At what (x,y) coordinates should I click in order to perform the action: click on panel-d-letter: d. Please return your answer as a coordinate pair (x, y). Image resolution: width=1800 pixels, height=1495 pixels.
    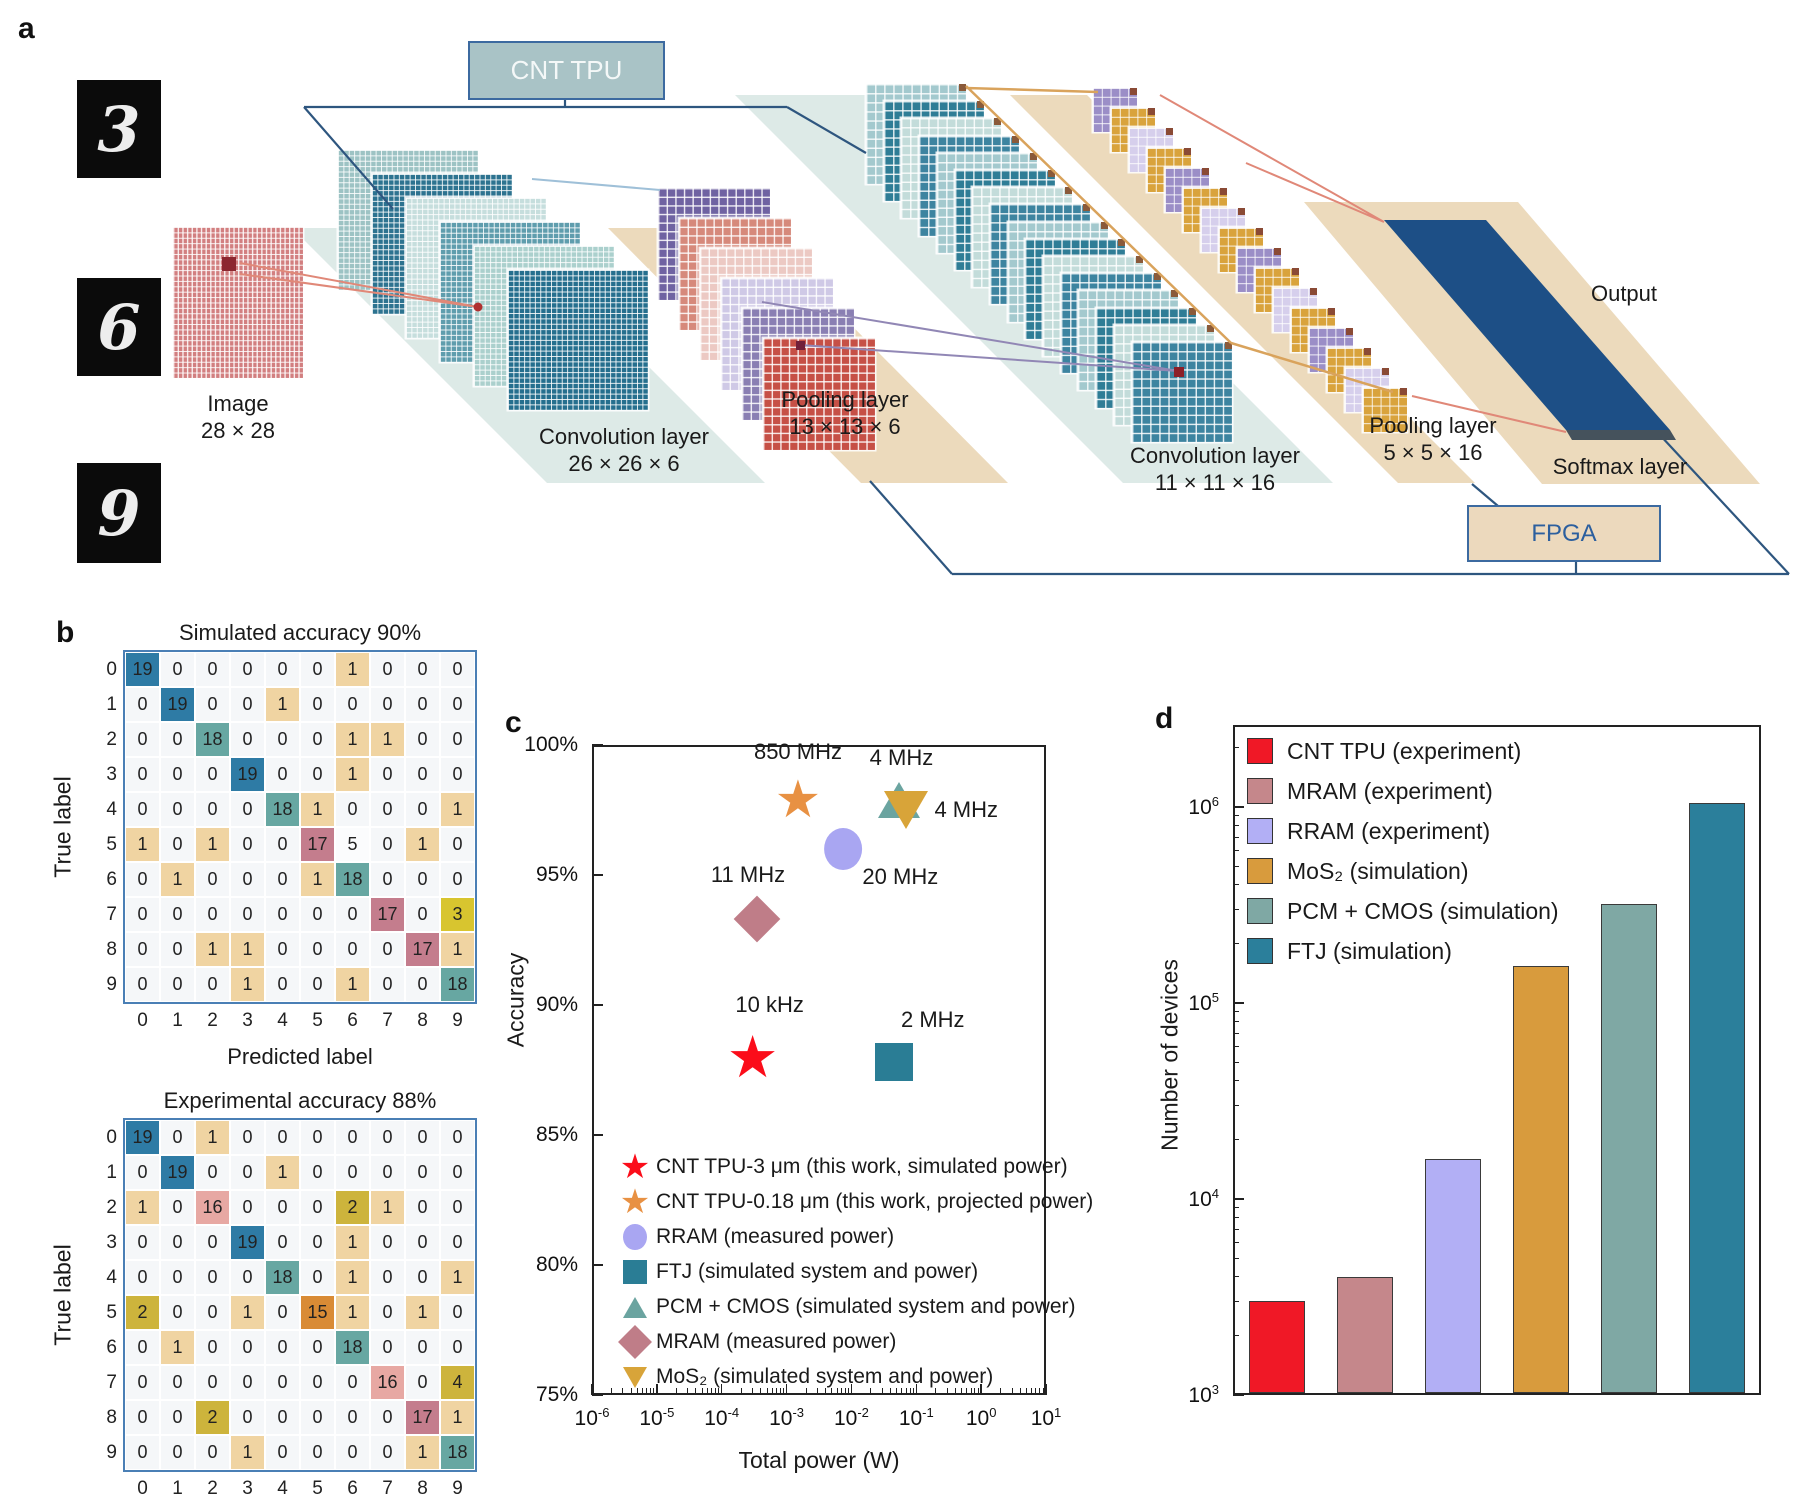
    Looking at the image, I should click on (1164, 718).